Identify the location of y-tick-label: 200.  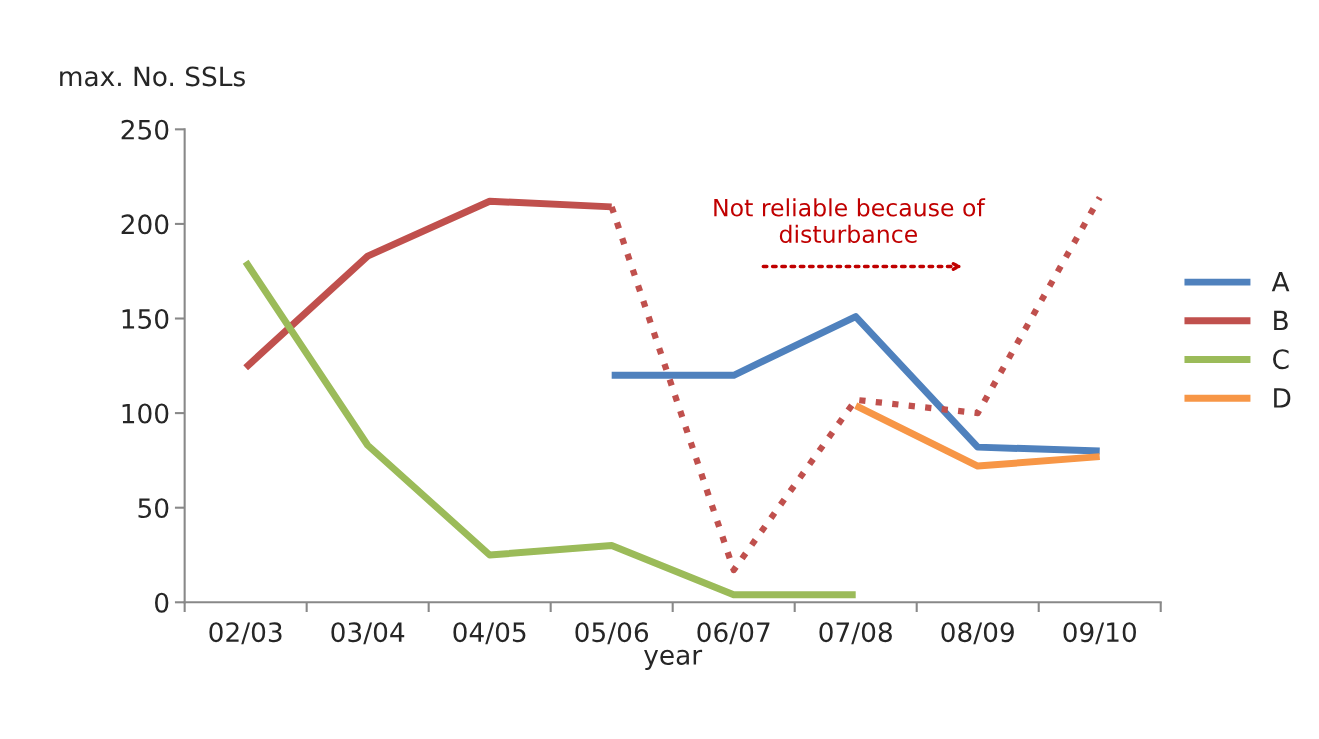
(145, 224).